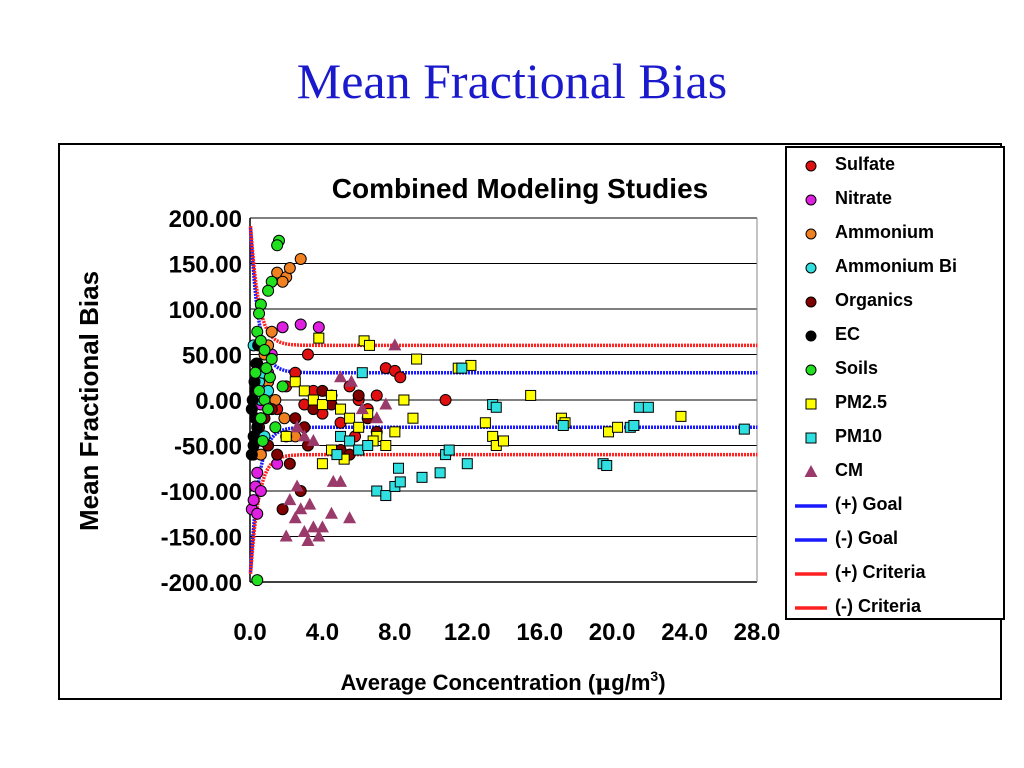  I want to click on legend-item: PM2.5, so click(895, 404).